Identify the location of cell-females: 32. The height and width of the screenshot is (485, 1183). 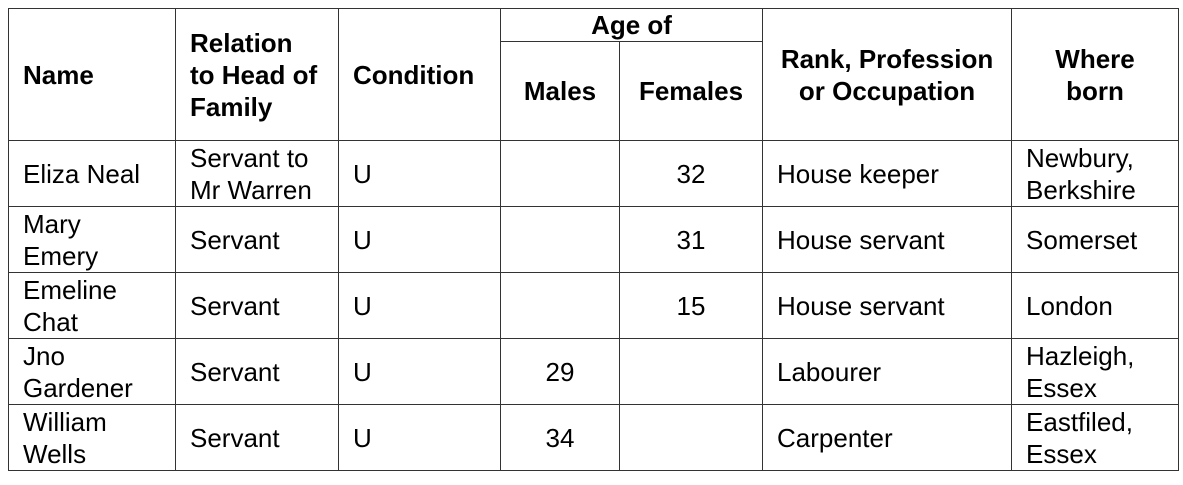
(691, 173).